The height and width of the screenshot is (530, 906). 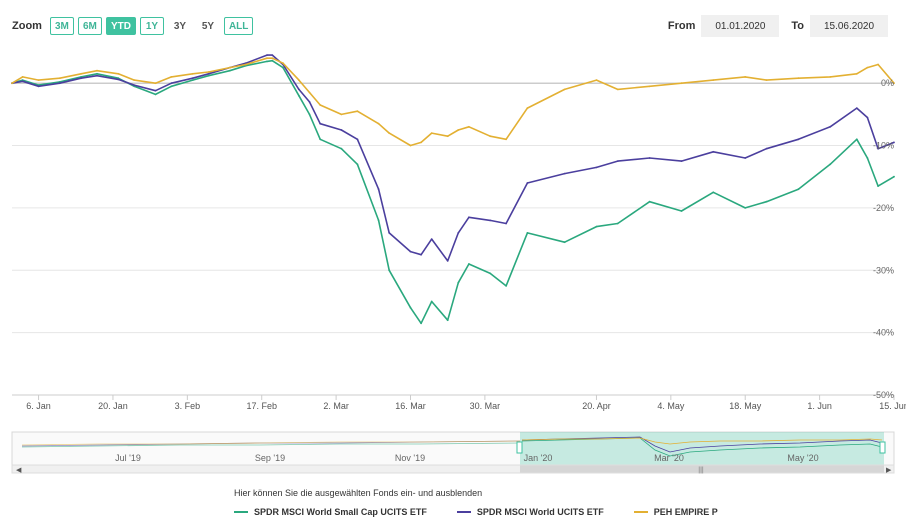 What do you see at coordinates (883, 395) in the screenshot?
I see `y-tick-label: -50%` at bounding box center [883, 395].